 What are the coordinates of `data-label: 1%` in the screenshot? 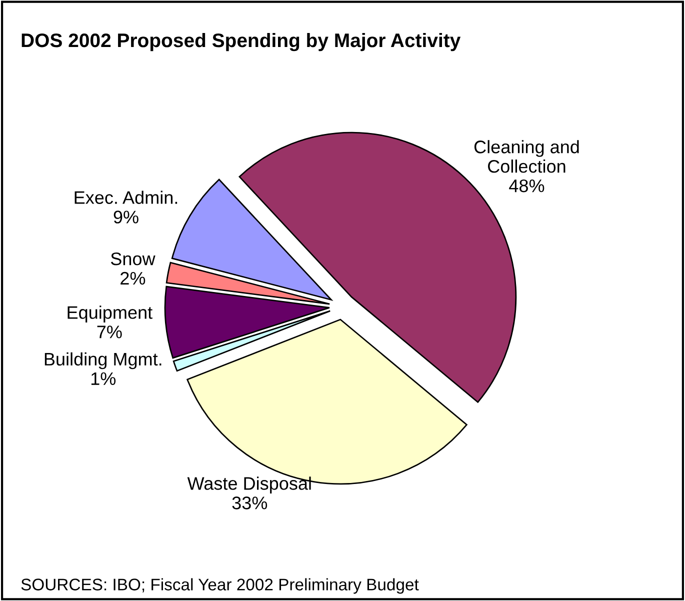 It's located at (103, 378).